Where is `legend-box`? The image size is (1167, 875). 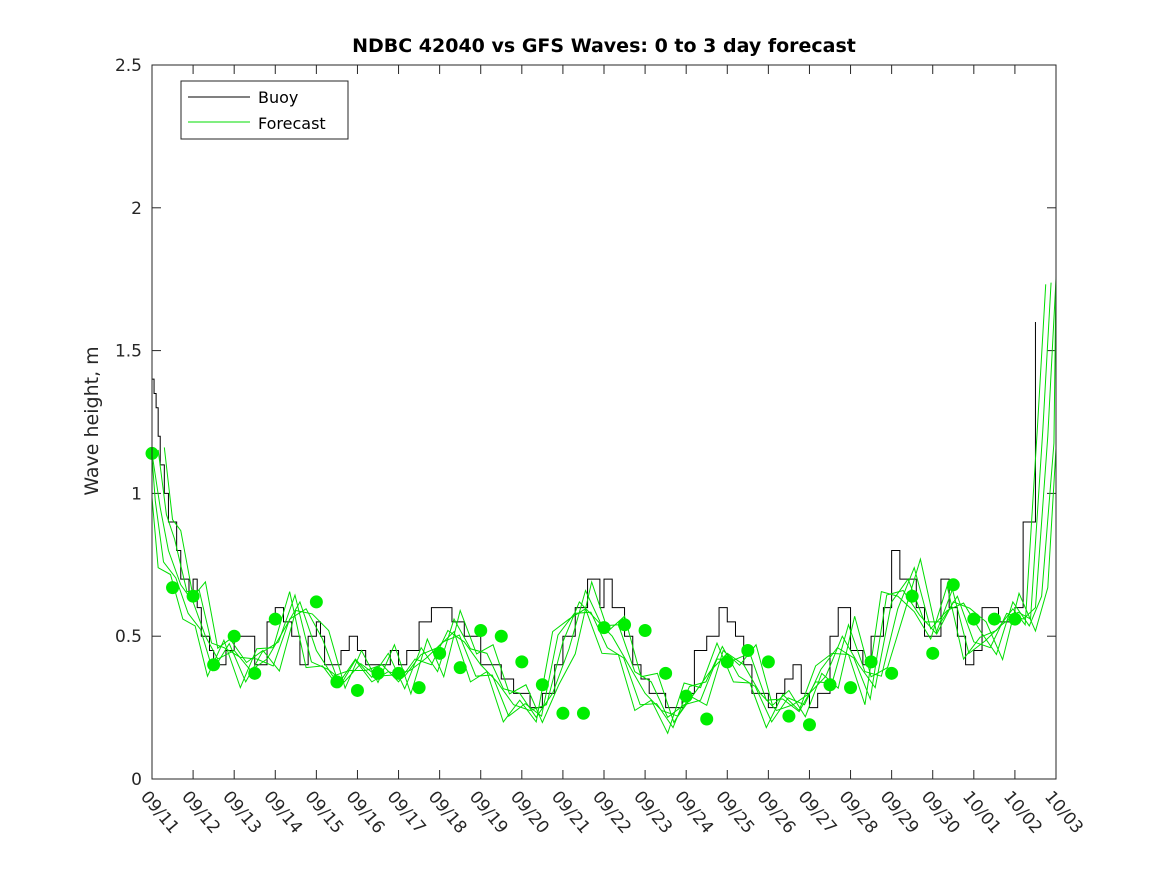 legend-box is located at coordinates (264, 110).